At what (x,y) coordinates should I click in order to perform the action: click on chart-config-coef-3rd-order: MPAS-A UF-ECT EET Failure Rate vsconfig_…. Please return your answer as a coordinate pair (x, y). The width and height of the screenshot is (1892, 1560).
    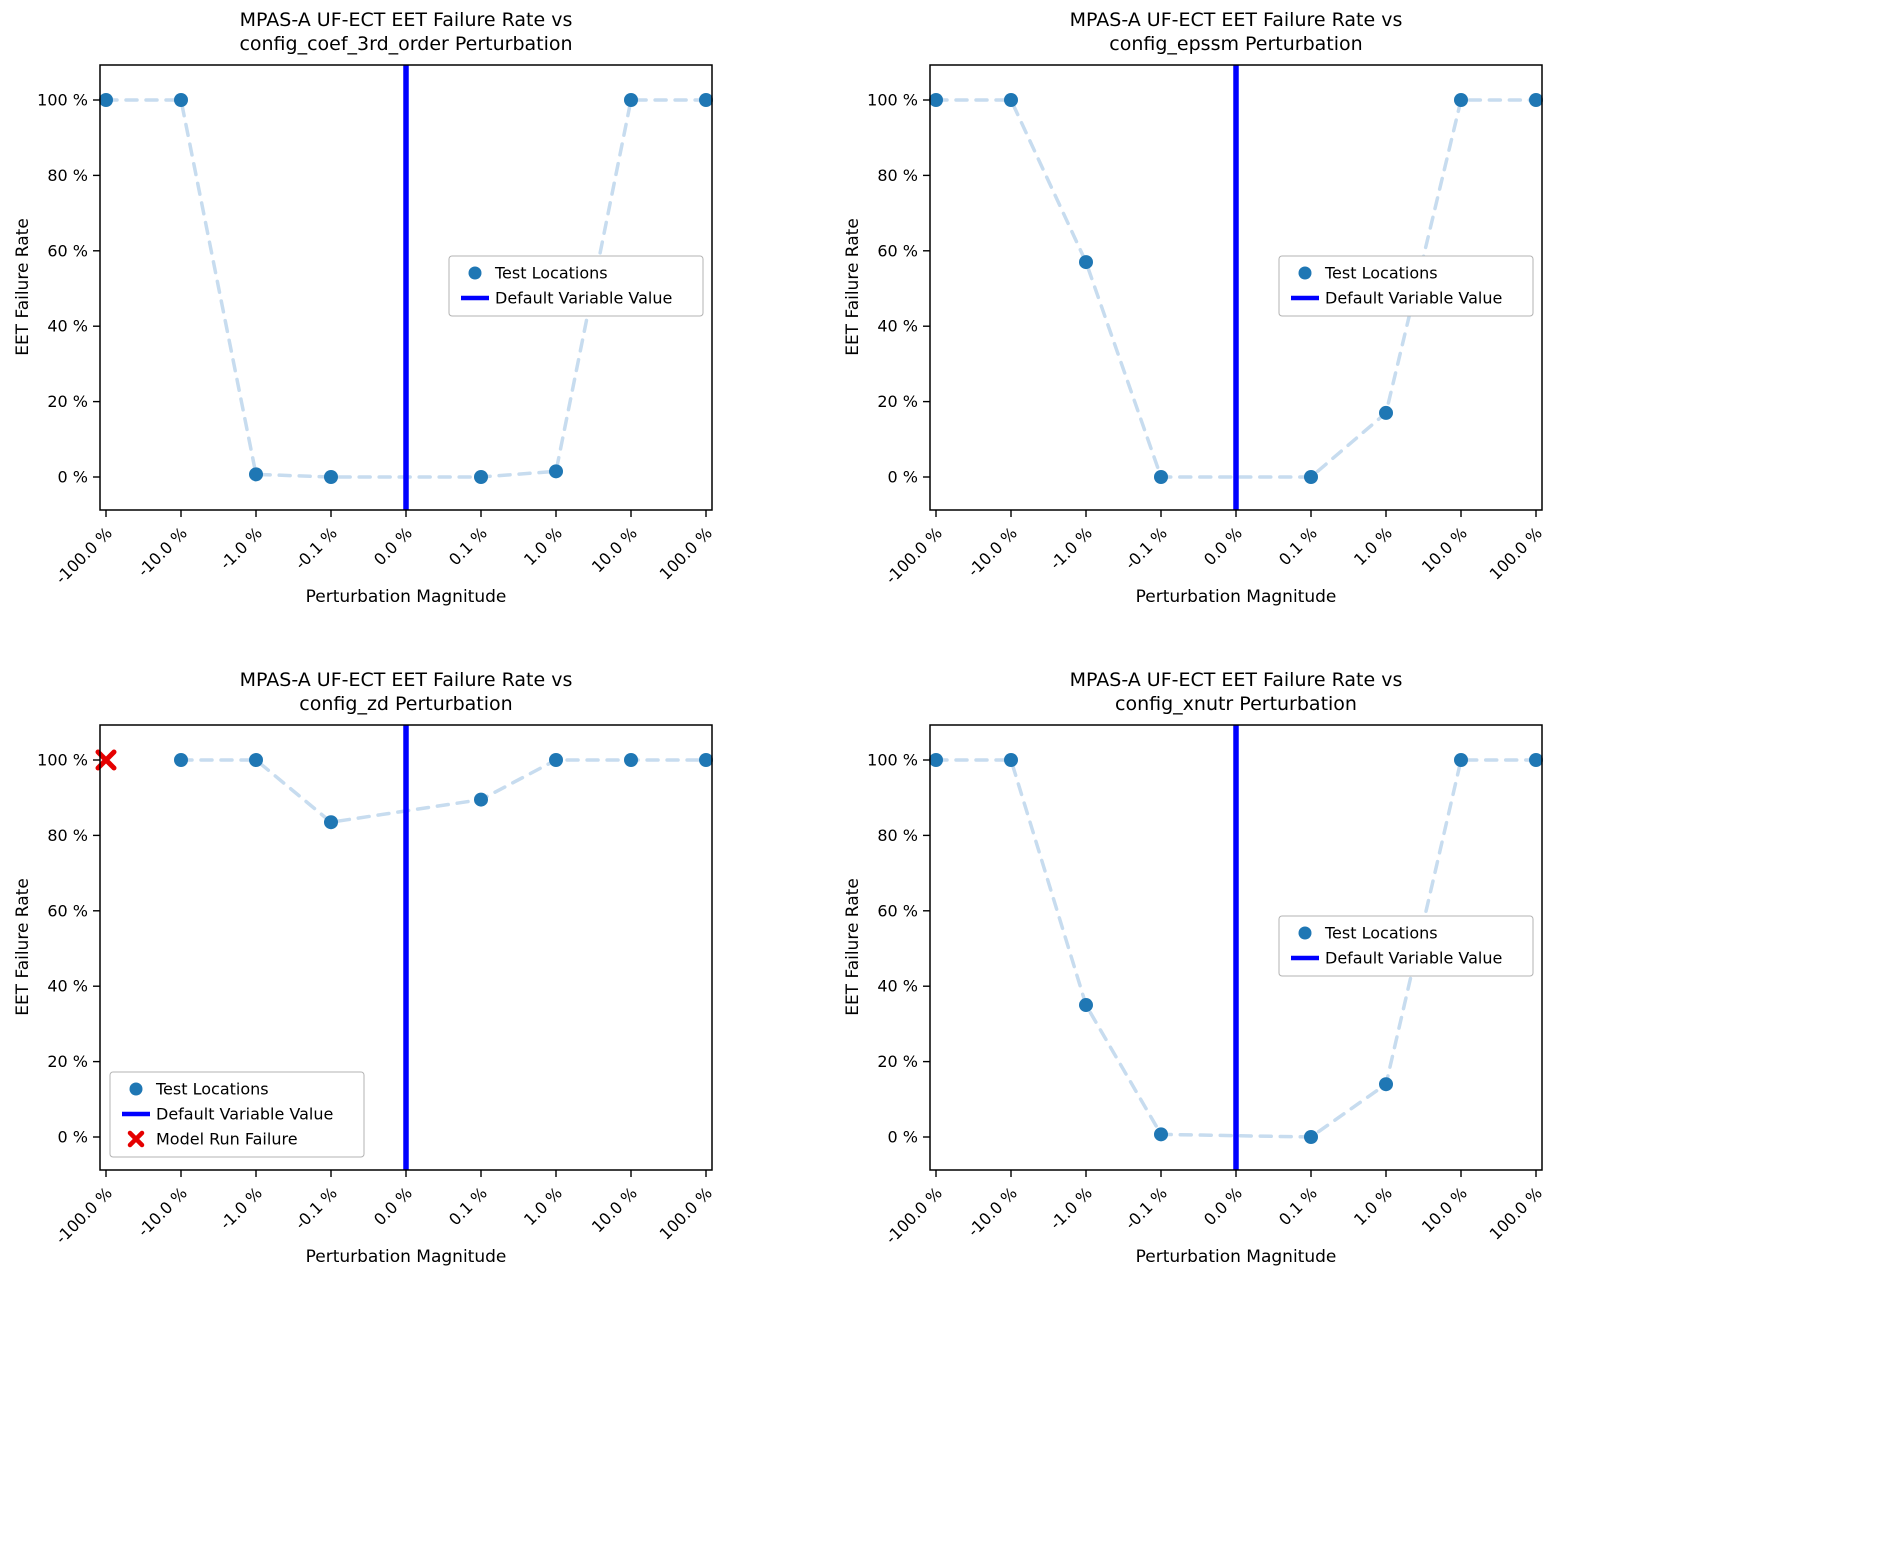
    Looking at the image, I should click on (364, 308).